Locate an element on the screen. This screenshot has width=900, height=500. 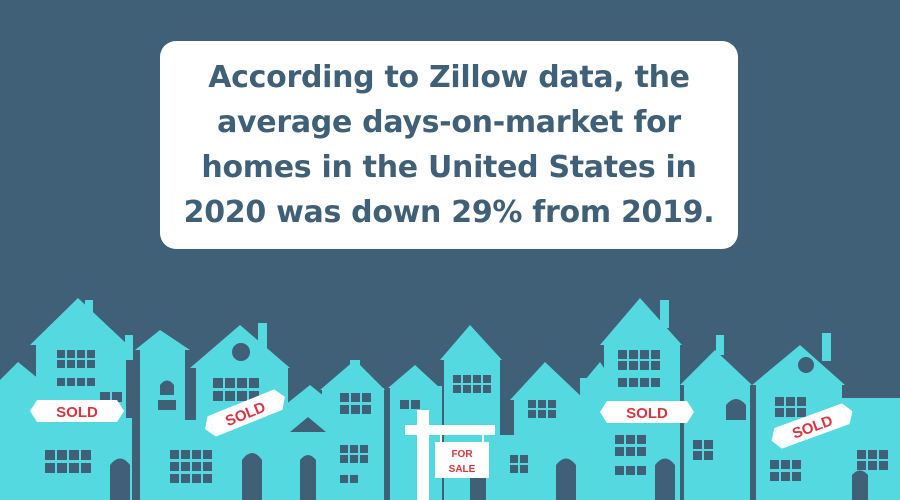
sold-sign-1: SOLD is located at coordinates (77, 411).